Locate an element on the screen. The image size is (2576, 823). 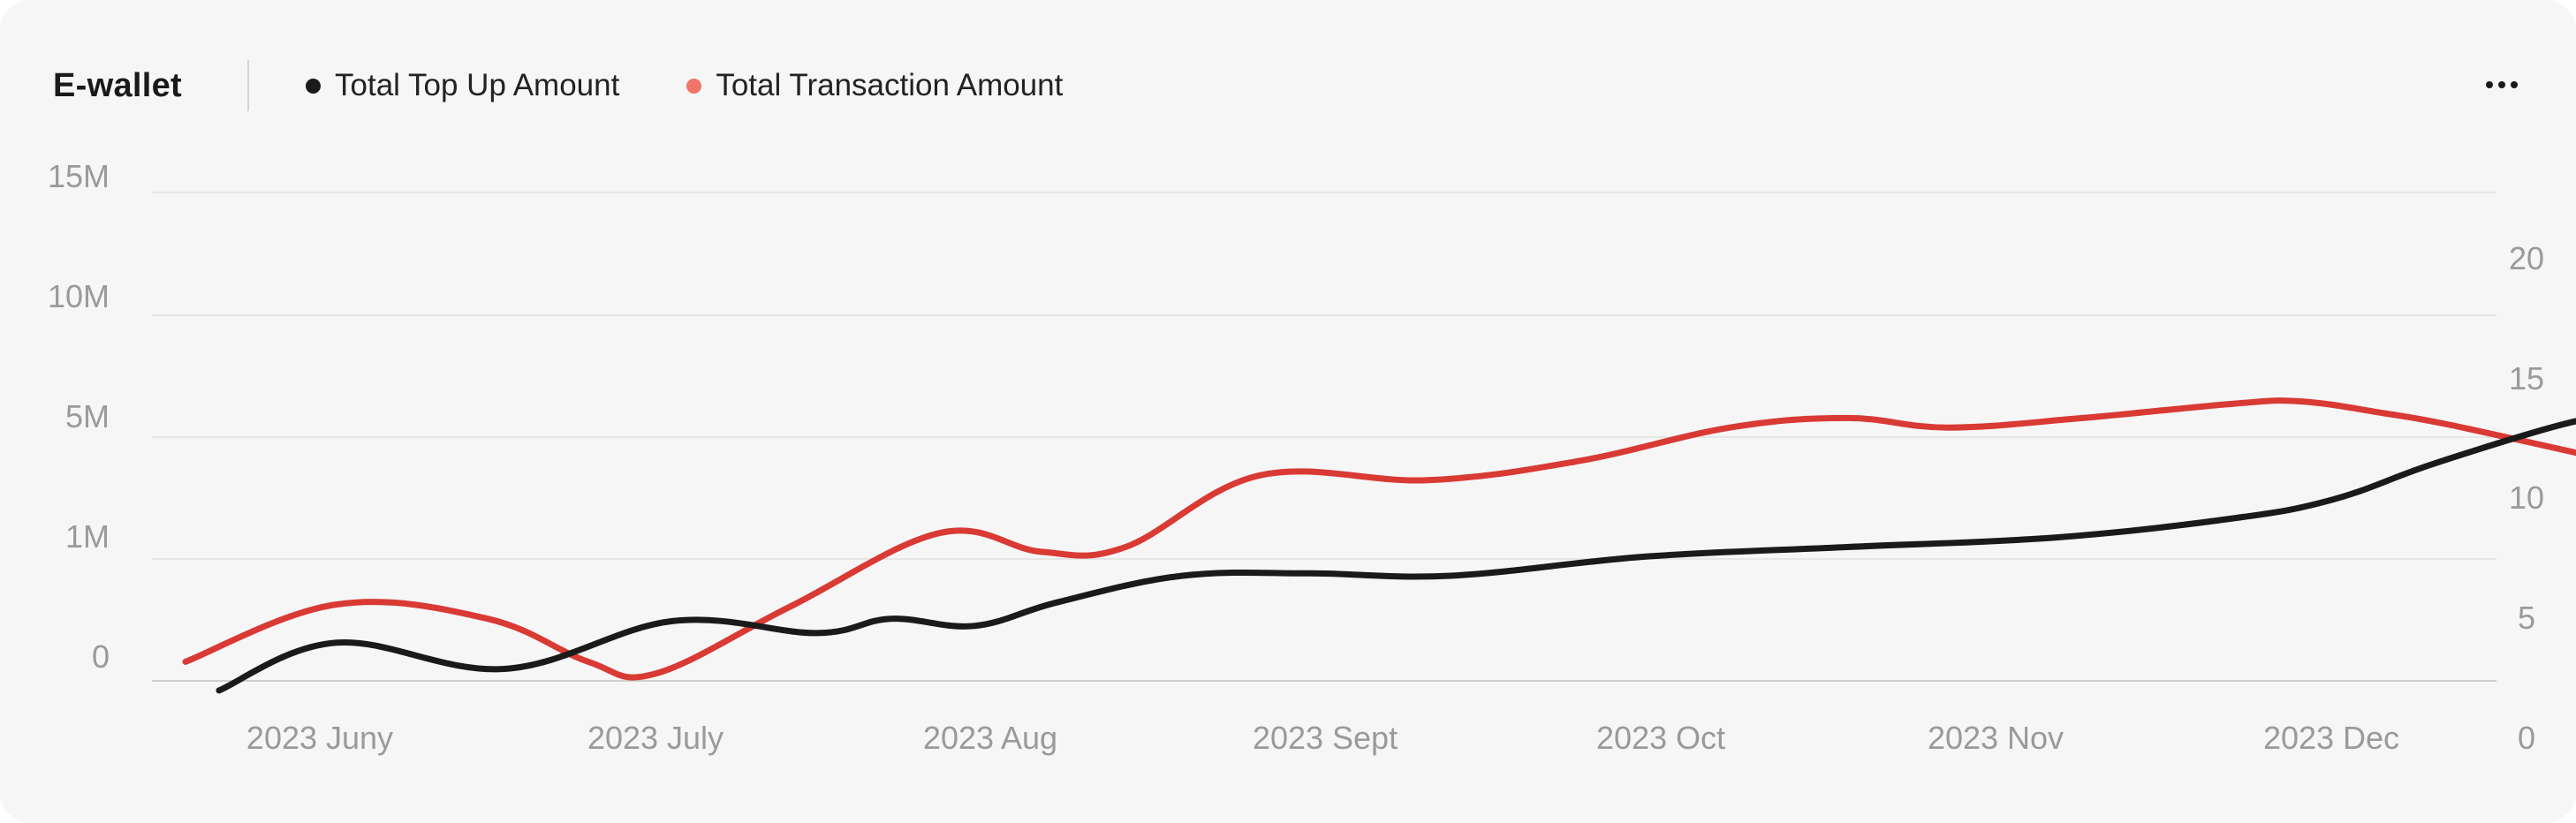
y-left-tick-label: 5M is located at coordinates (87, 416).